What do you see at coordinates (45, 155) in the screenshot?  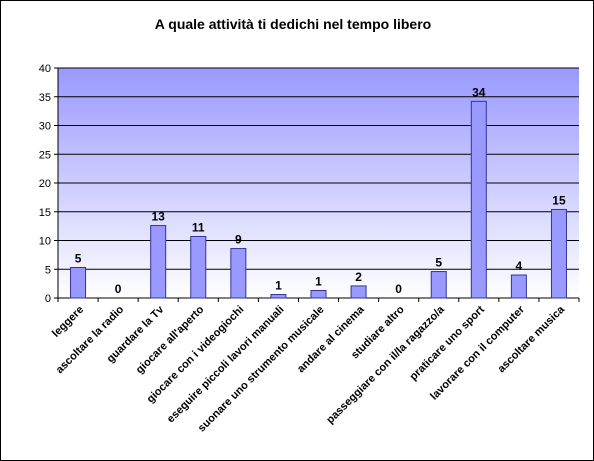 I see `y-tick-label: 25` at bounding box center [45, 155].